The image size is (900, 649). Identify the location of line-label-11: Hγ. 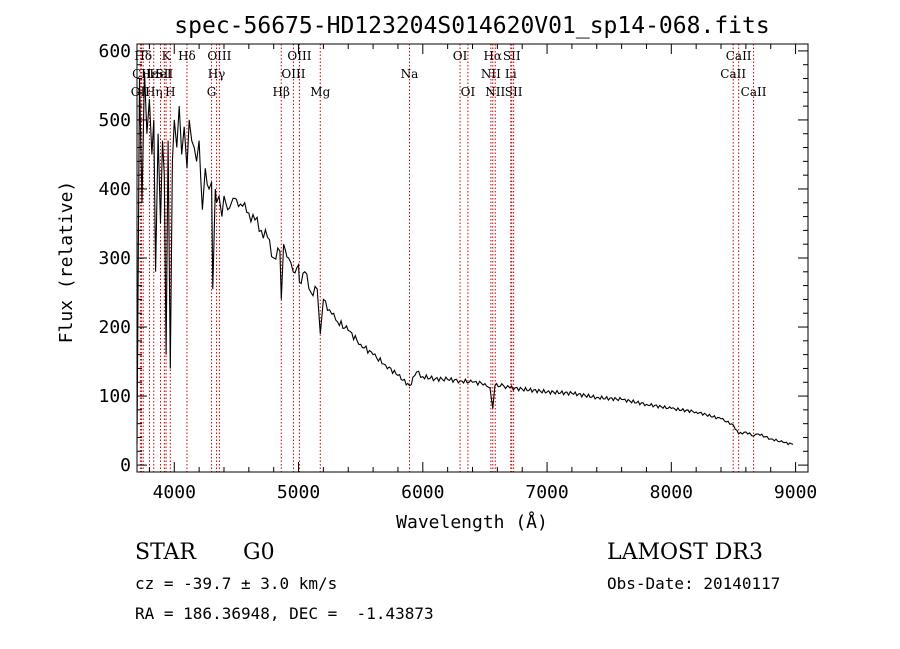
(217, 74).